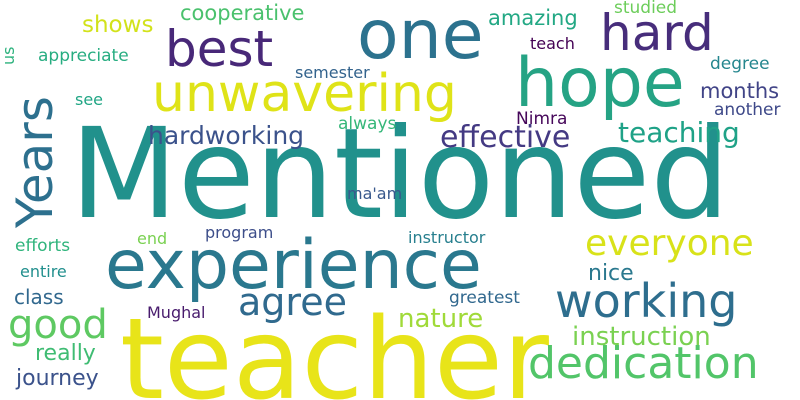 The image size is (800, 400). I want to click on word-another: another, so click(747, 110).